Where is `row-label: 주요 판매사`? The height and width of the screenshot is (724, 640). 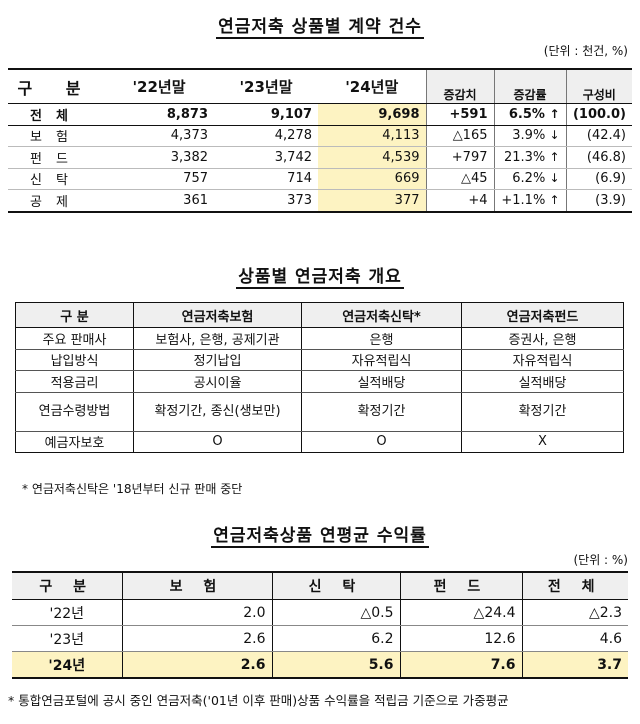
row-label: 주요 판매사 is located at coordinates (74, 338).